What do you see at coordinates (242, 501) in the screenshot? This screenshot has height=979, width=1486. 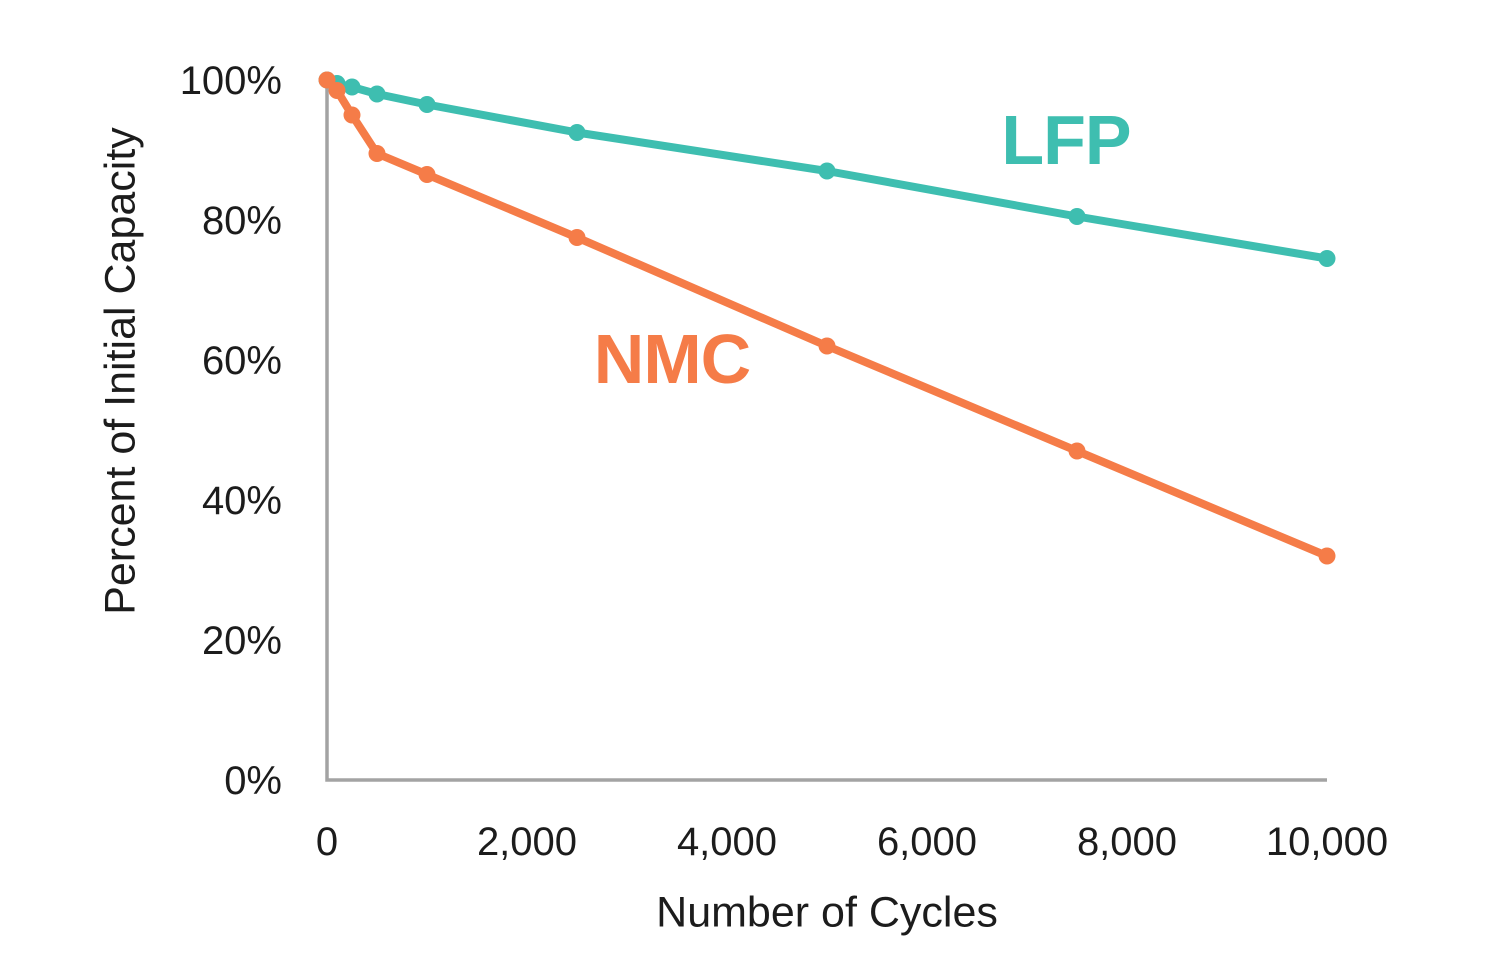 I see `y-tick-label: 40%` at bounding box center [242, 501].